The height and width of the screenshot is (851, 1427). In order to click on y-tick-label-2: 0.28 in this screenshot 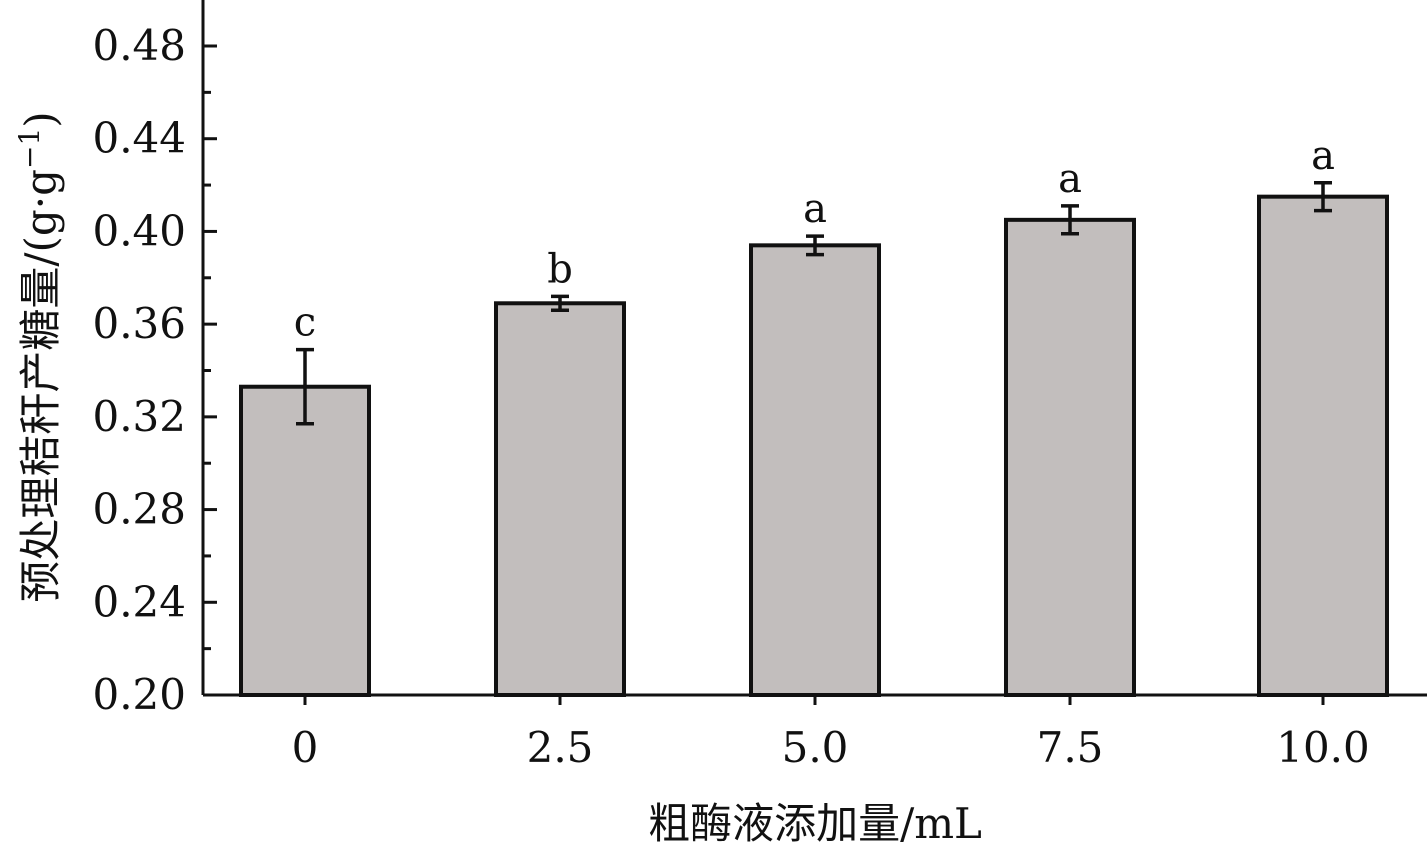, I will do `click(139, 509)`.